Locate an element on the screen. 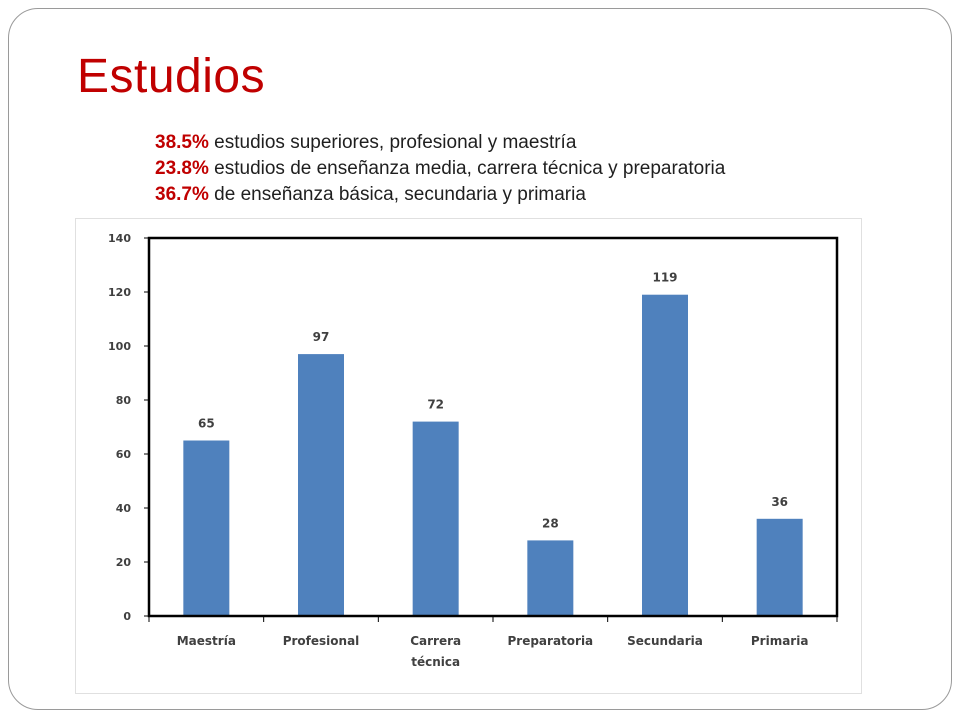  x-tick-label: Secundaria is located at coordinates (665, 641).